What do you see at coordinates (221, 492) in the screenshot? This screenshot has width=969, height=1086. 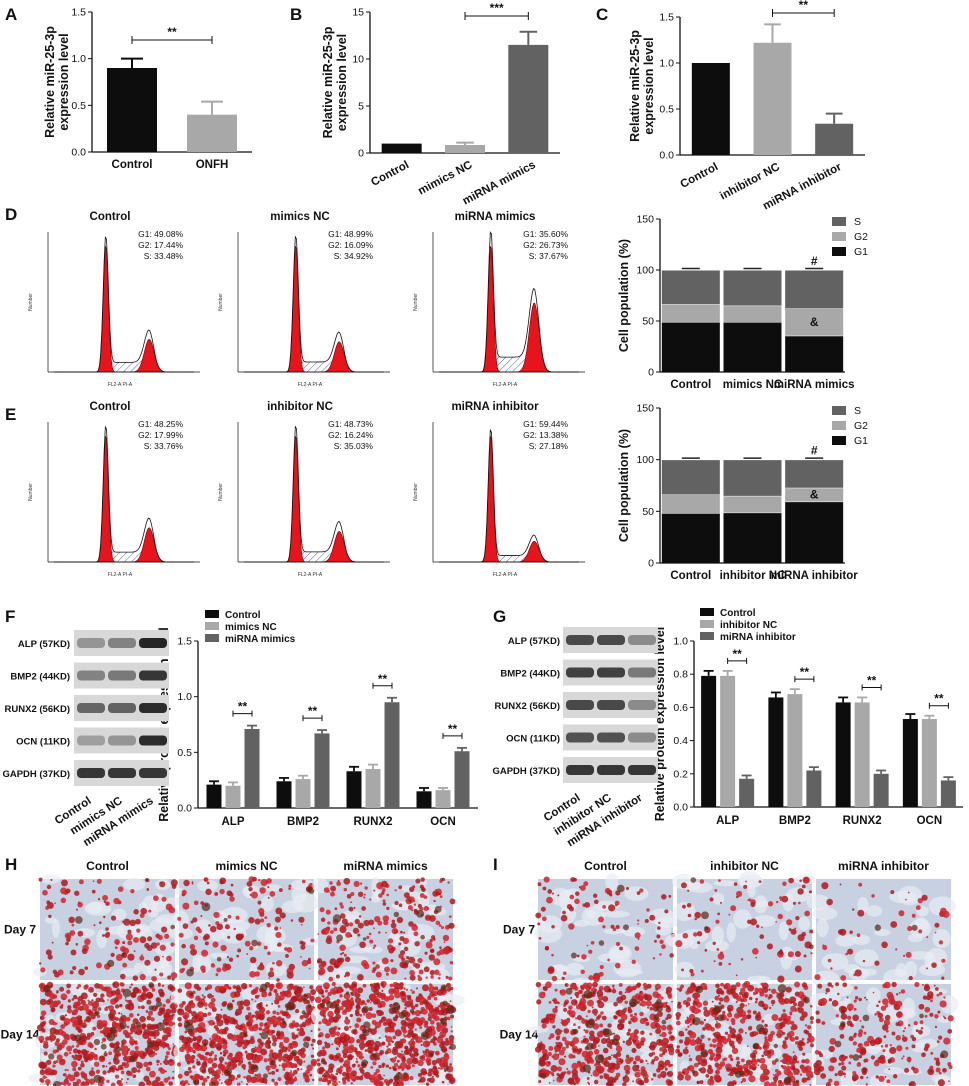 I see `y-axis-title: Number` at bounding box center [221, 492].